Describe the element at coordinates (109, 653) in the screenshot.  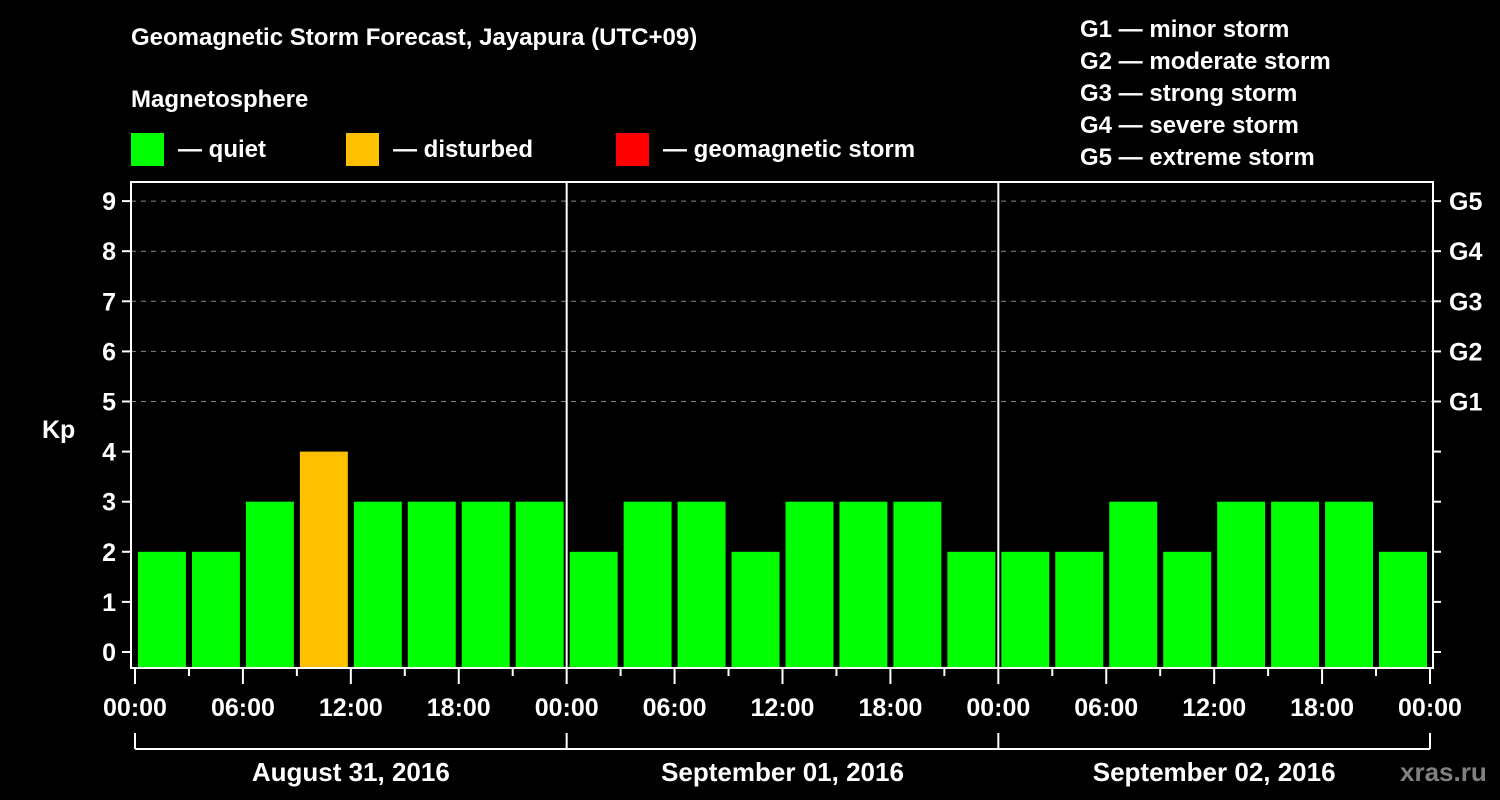
I see `y-tick-label: 0` at that location.